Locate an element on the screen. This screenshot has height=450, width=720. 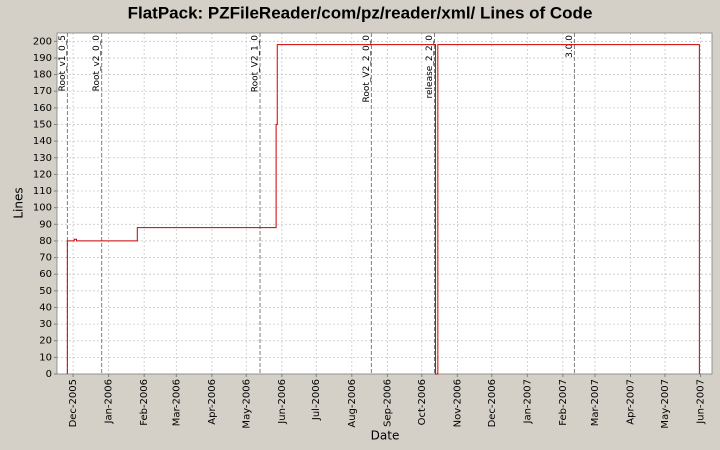
x-tick-label: Dec-2005 is located at coordinates (73, 403).